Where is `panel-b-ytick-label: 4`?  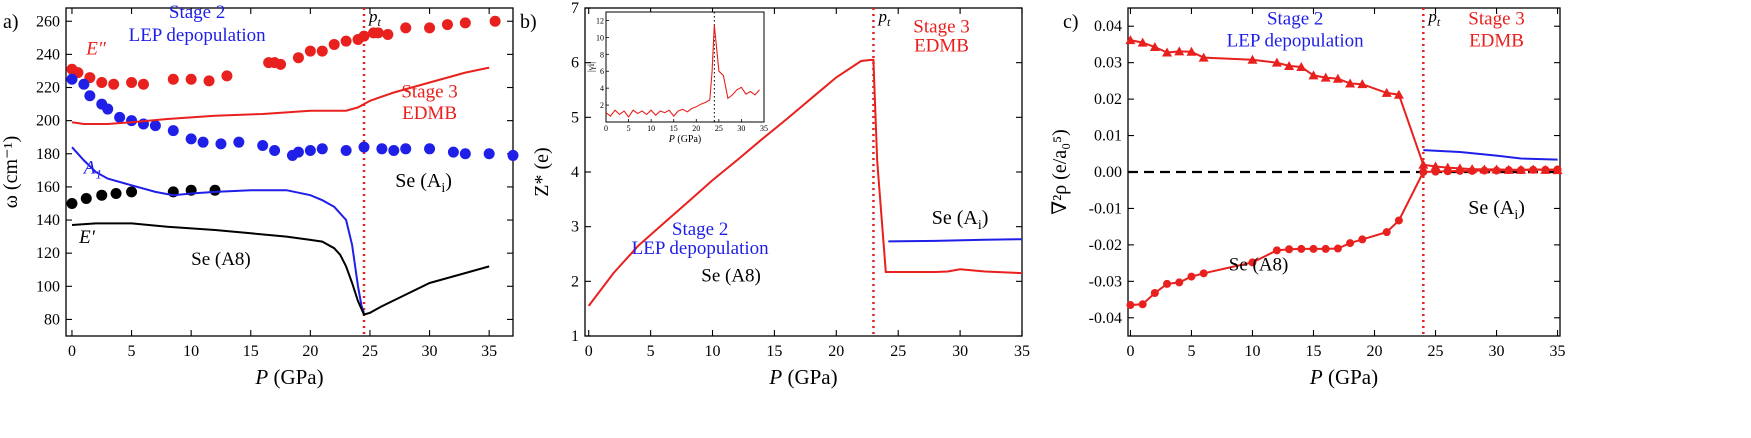 panel-b-ytick-label: 4 is located at coordinates (575, 172).